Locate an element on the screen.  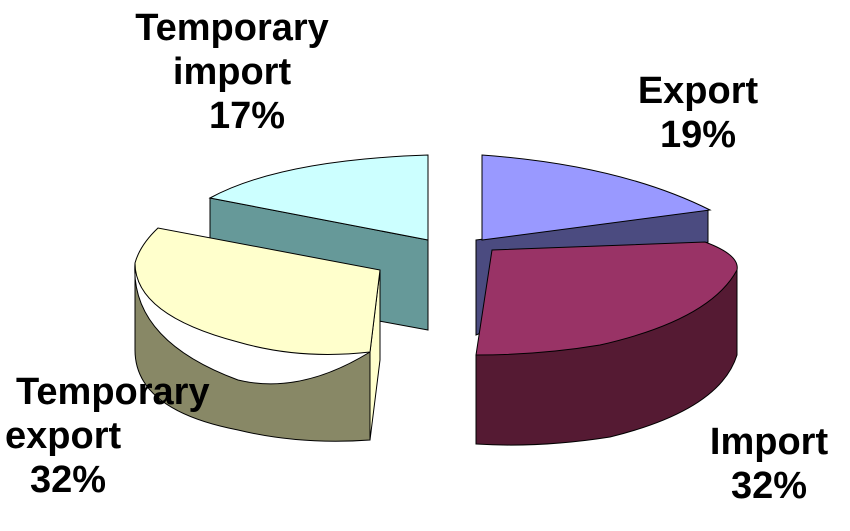
label-temporary-import-line2: import is located at coordinates (232, 72).